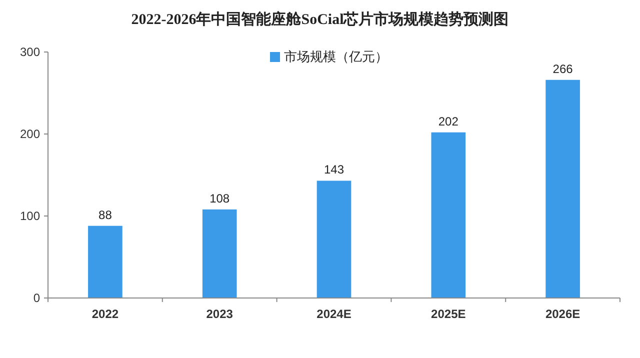 This screenshot has width=640, height=358. I want to click on data-label: 266, so click(563, 69).